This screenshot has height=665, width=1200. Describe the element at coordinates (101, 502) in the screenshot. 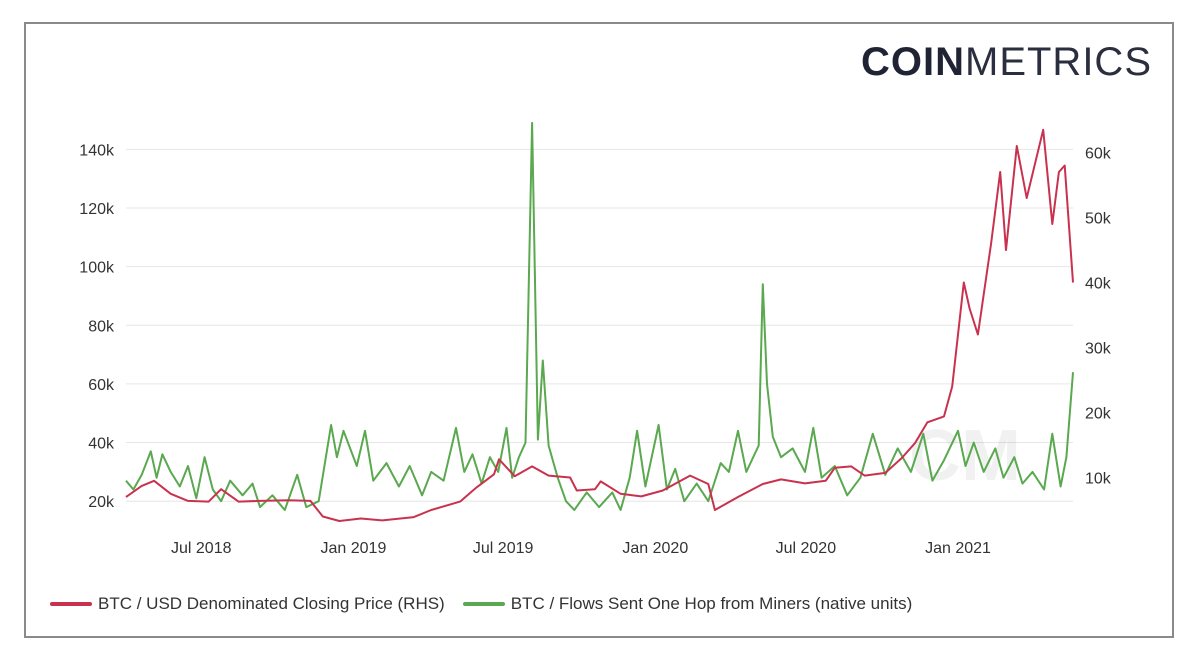

I see `left-axis-tick-label: 20k` at that location.